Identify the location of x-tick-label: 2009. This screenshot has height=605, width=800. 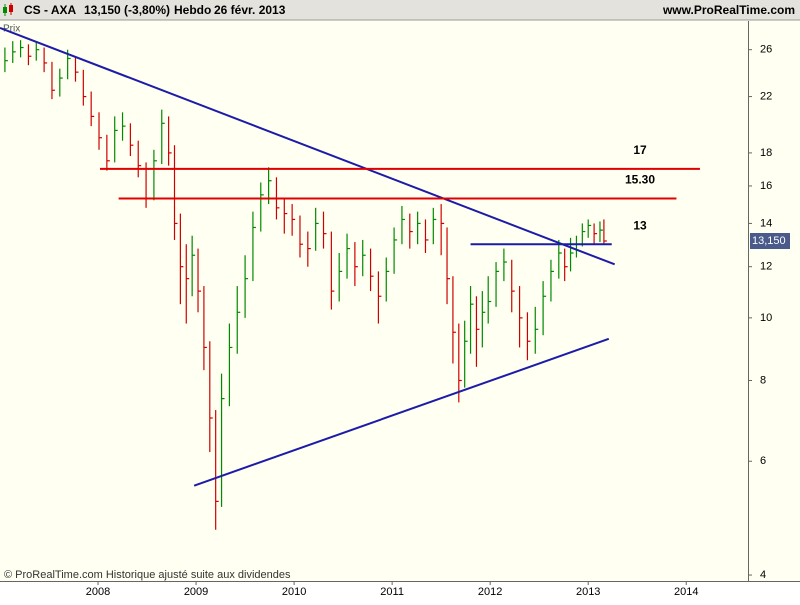
(196, 592).